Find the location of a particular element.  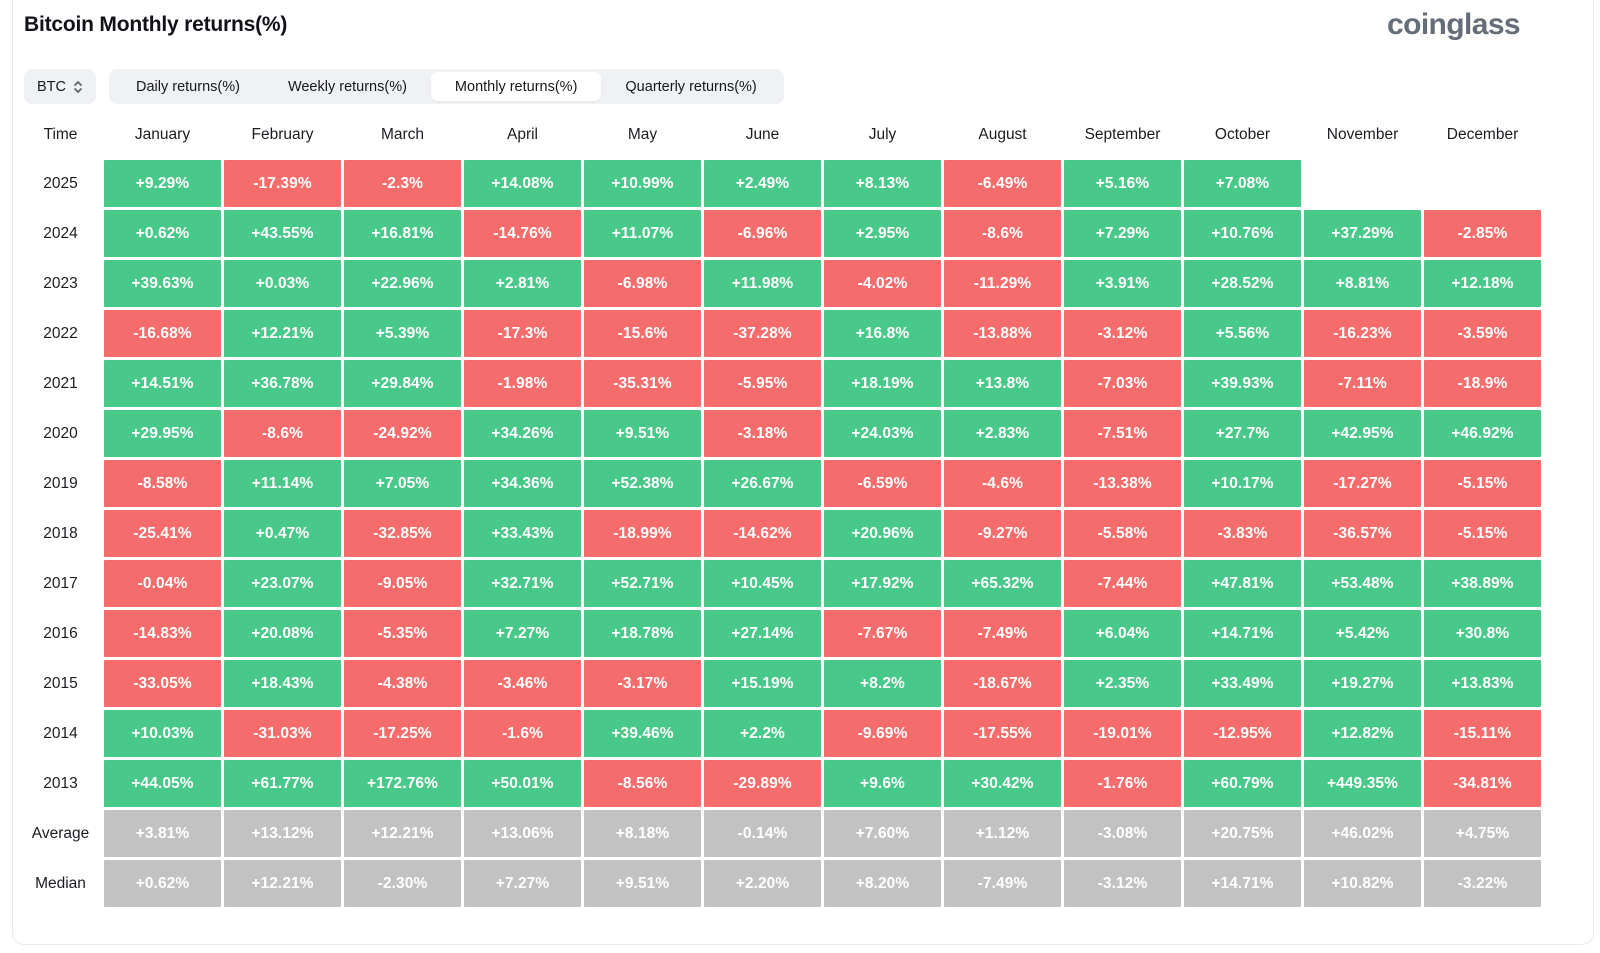

return-cell: +30.8% is located at coordinates (1482, 633).